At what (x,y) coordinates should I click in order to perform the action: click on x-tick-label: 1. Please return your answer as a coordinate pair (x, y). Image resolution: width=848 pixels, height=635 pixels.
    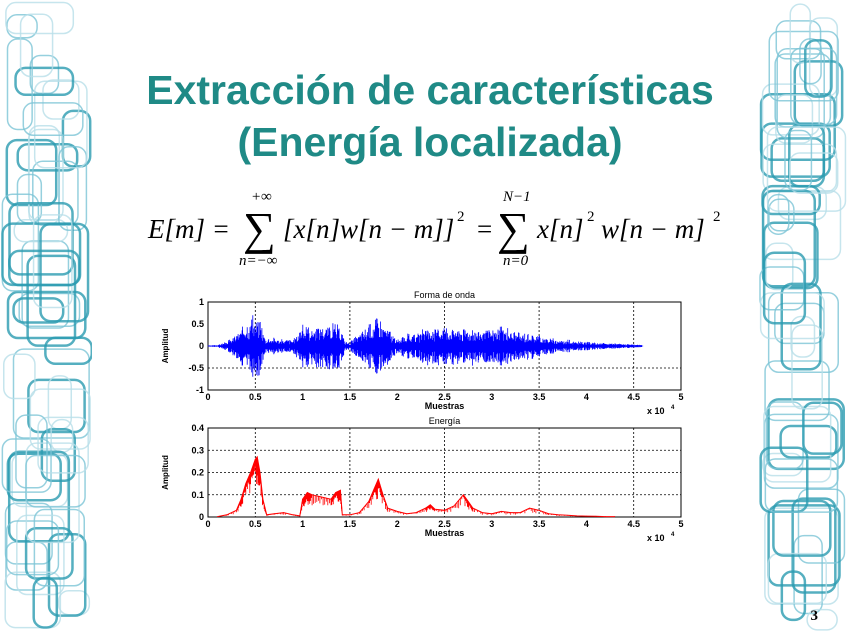
    Looking at the image, I should click on (302, 524).